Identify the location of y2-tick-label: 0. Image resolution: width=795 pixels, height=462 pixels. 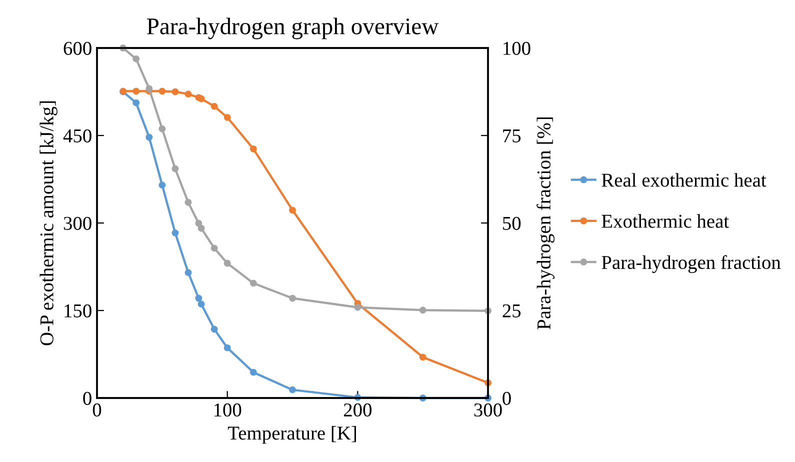
(506, 398).